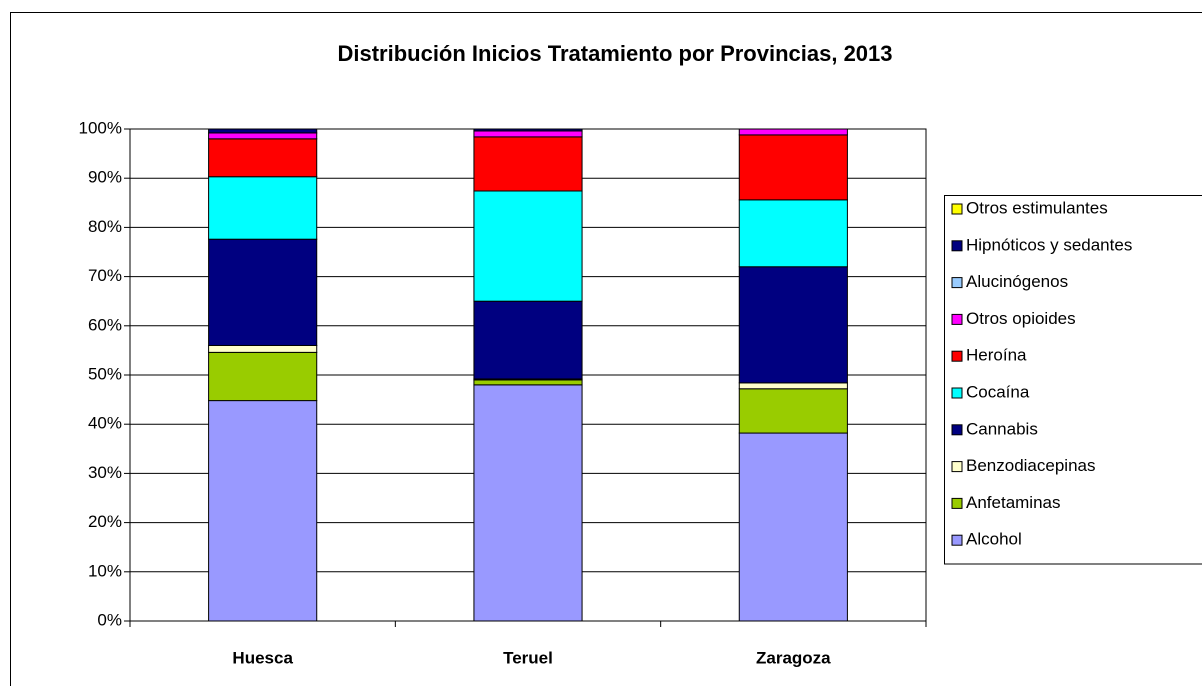 The image size is (1202, 686). Describe the element at coordinates (105, 226) in the screenshot. I see `y-tick-label: 80%` at that location.